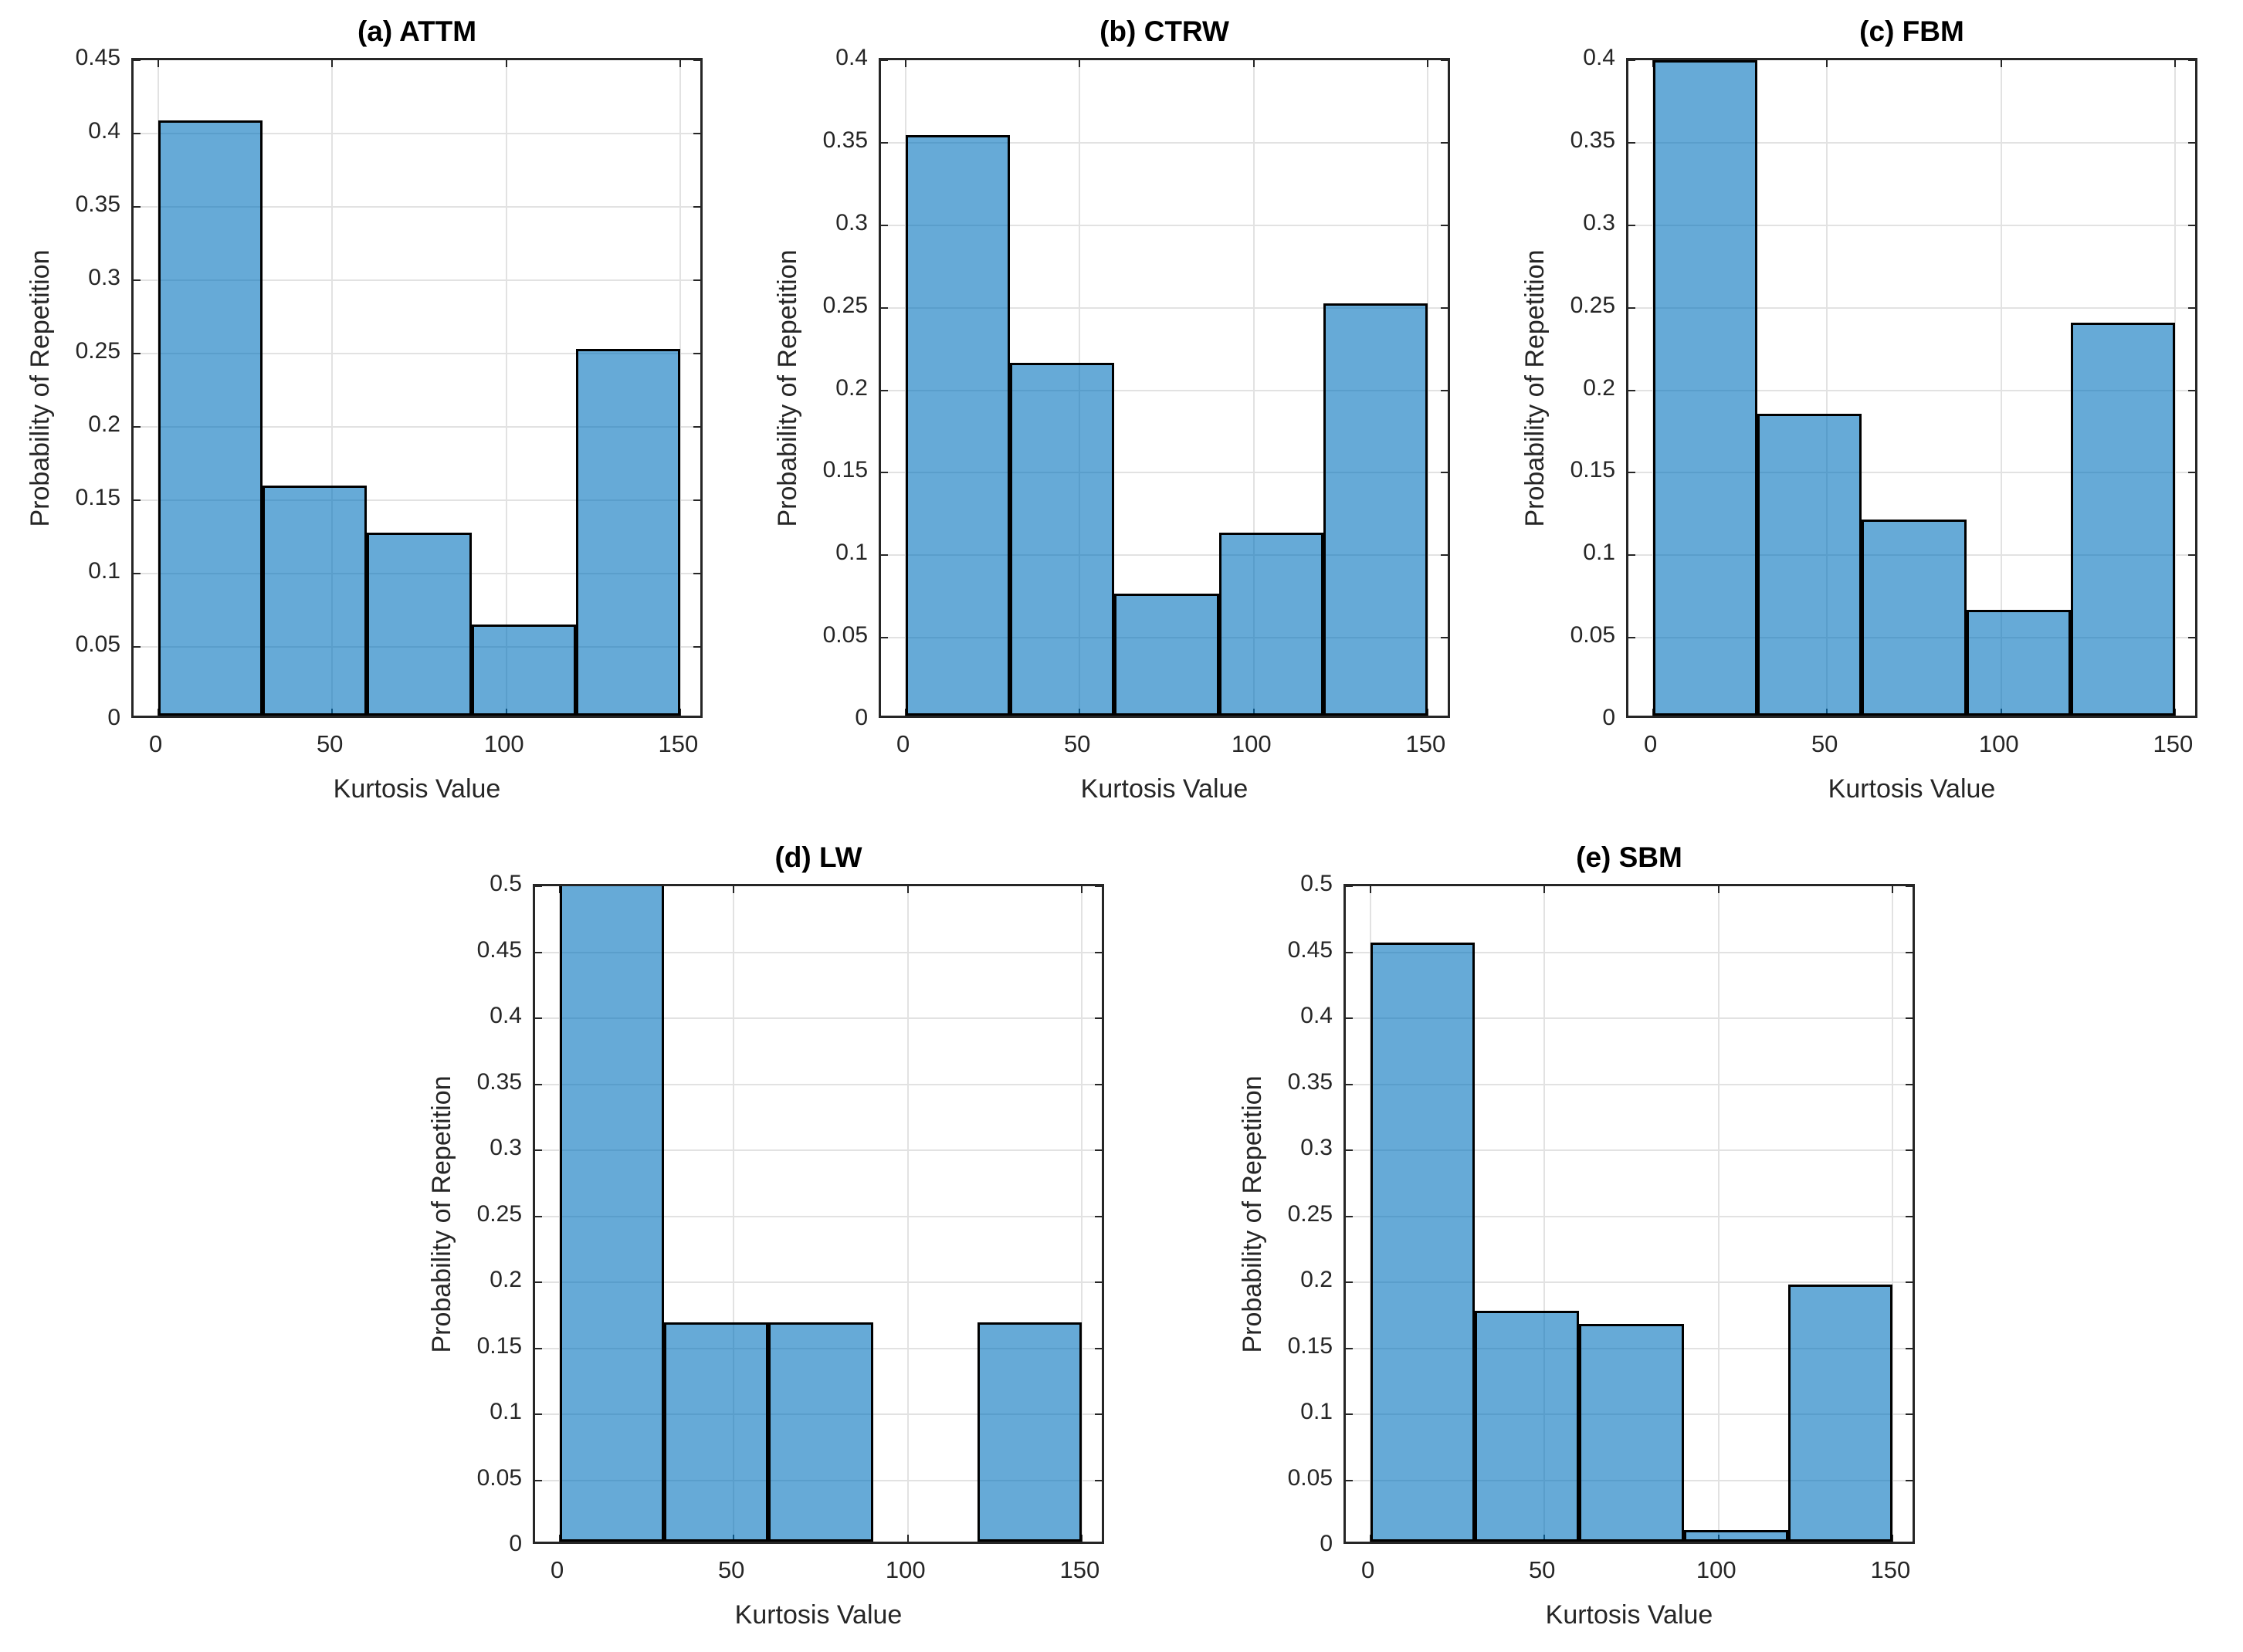 The width and height of the screenshot is (2243, 1652). Describe the element at coordinates (1599, 387) in the screenshot. I see `y-tick-label: 0.2` at that location.